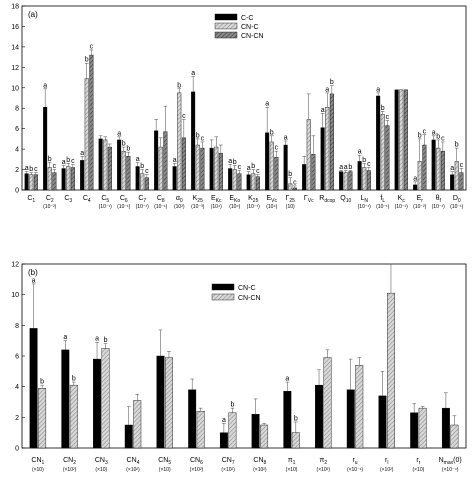  I want to click on x-tick-subscript: L, so click(383, 201).